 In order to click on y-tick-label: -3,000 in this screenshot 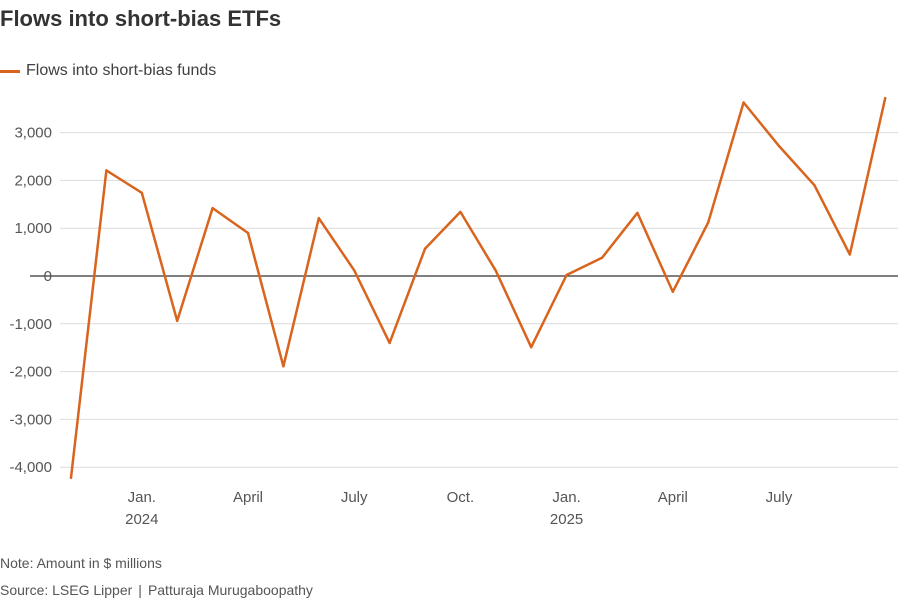, I will do `click(30, 419)`.